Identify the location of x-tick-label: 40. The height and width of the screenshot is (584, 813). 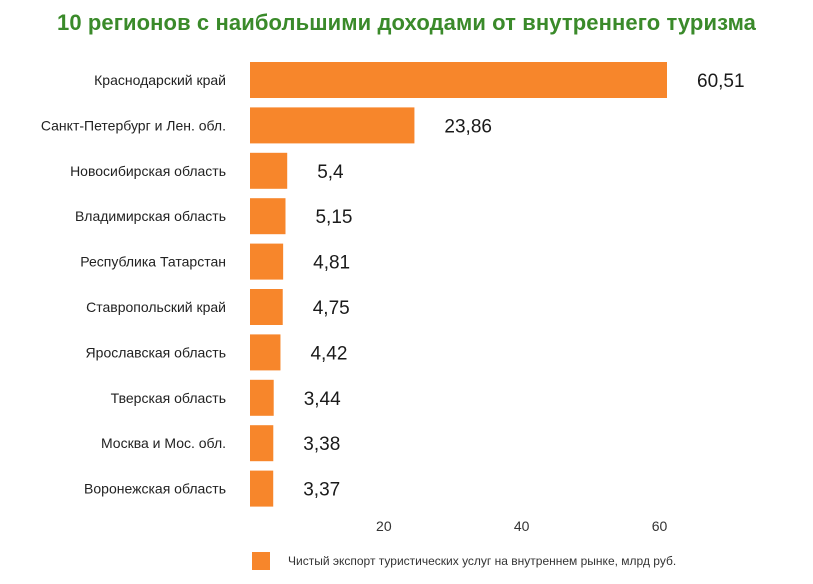
(522, 526).